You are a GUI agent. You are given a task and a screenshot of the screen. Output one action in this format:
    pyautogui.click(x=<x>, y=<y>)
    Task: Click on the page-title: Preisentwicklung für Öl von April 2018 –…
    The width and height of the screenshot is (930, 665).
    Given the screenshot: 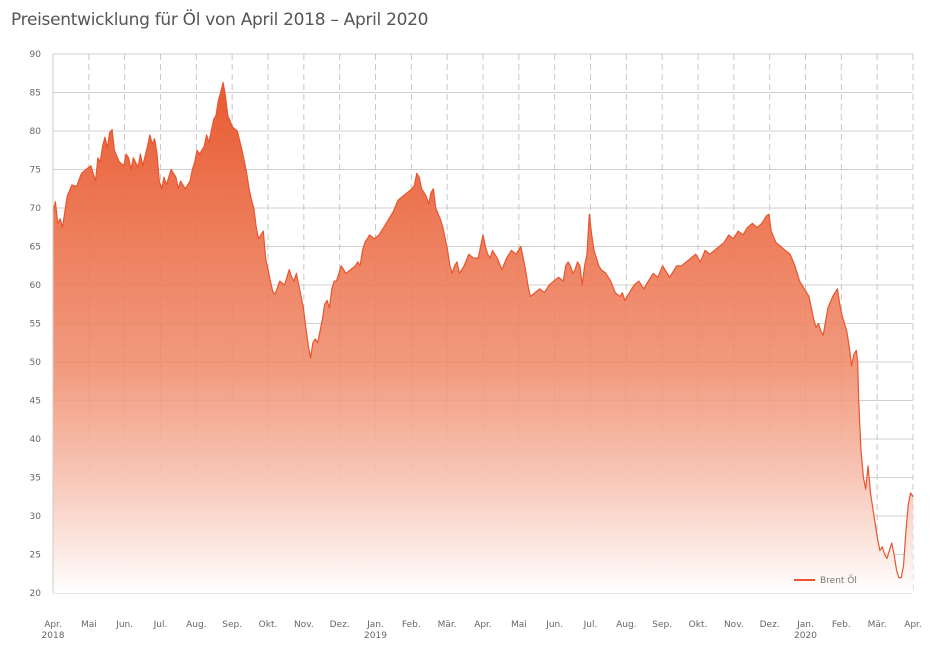 What is the action you would take?
    pyautogui.click(x=220, y=20)
    